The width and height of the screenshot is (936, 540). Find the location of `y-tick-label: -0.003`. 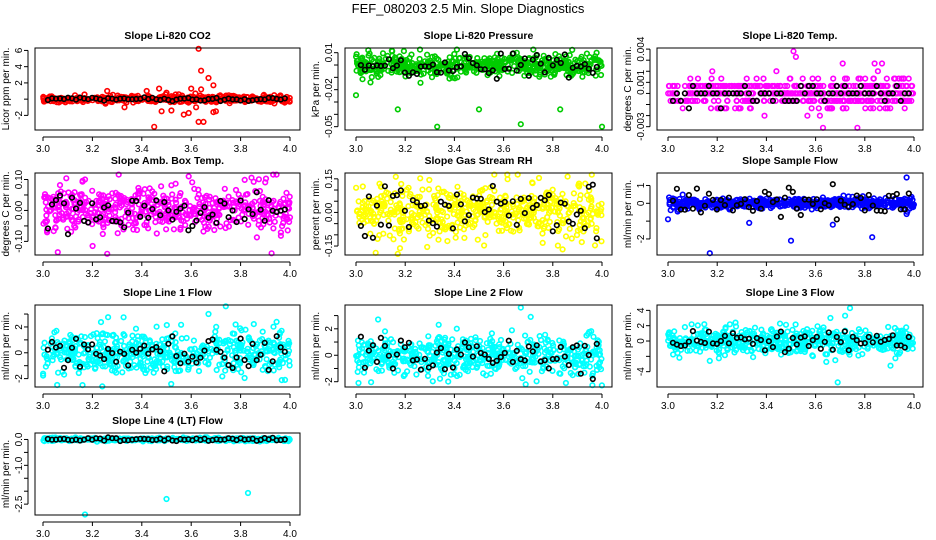

y-tick-label: -0.003 is located at coordinates (641, 126).